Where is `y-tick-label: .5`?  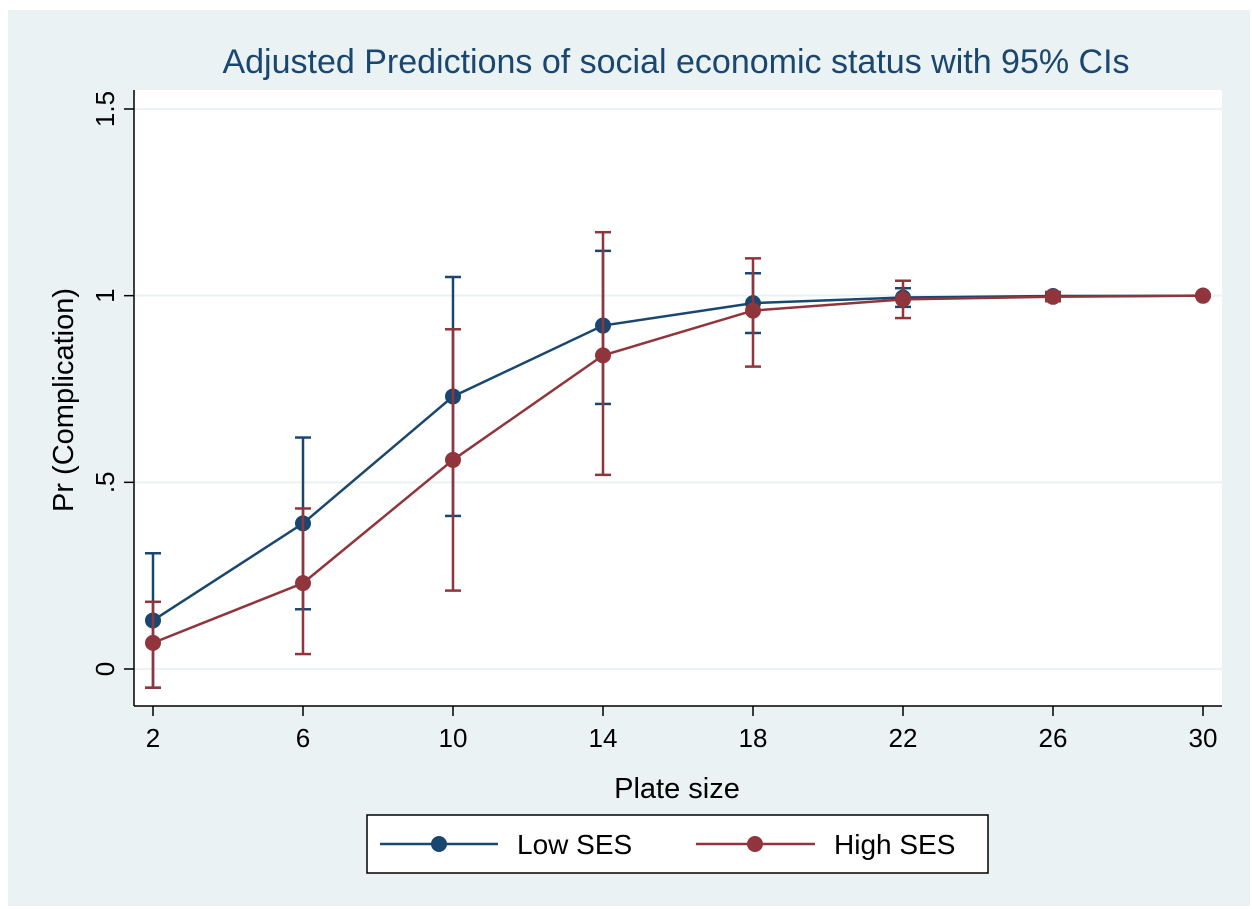
y-tick-label: .5 is located at coordinates (105, 482).